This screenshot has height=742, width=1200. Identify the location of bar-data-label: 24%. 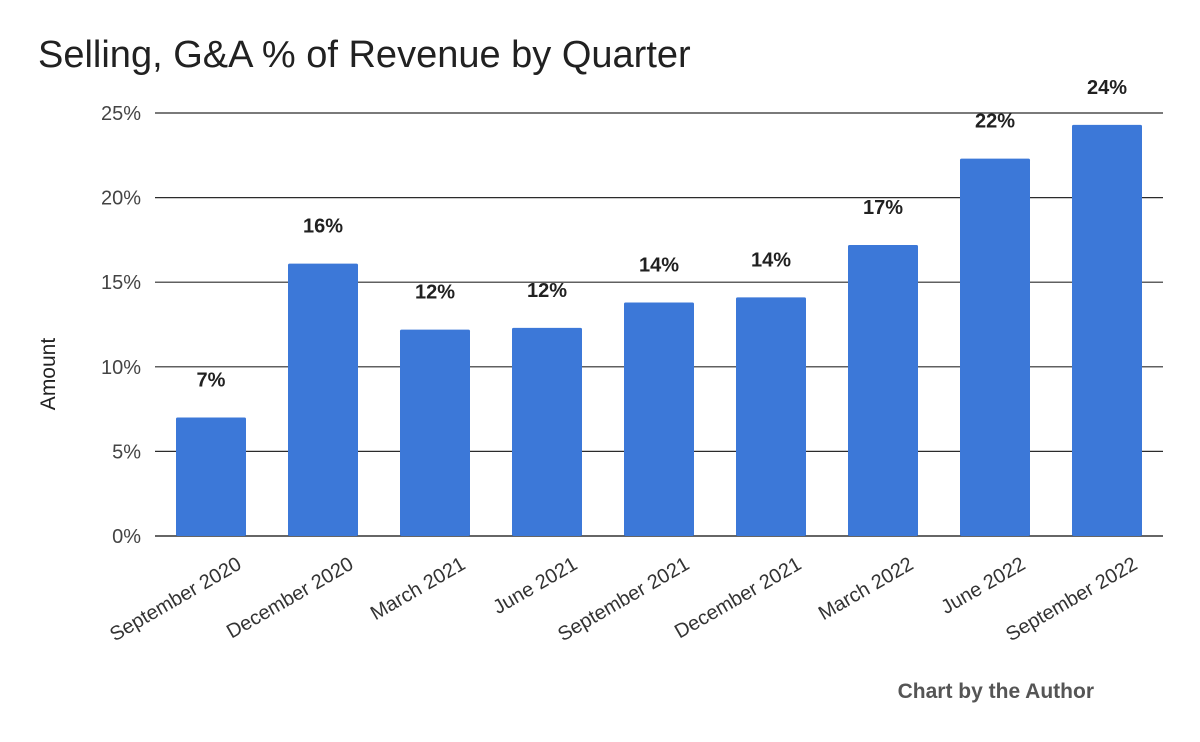
(1107, 88).